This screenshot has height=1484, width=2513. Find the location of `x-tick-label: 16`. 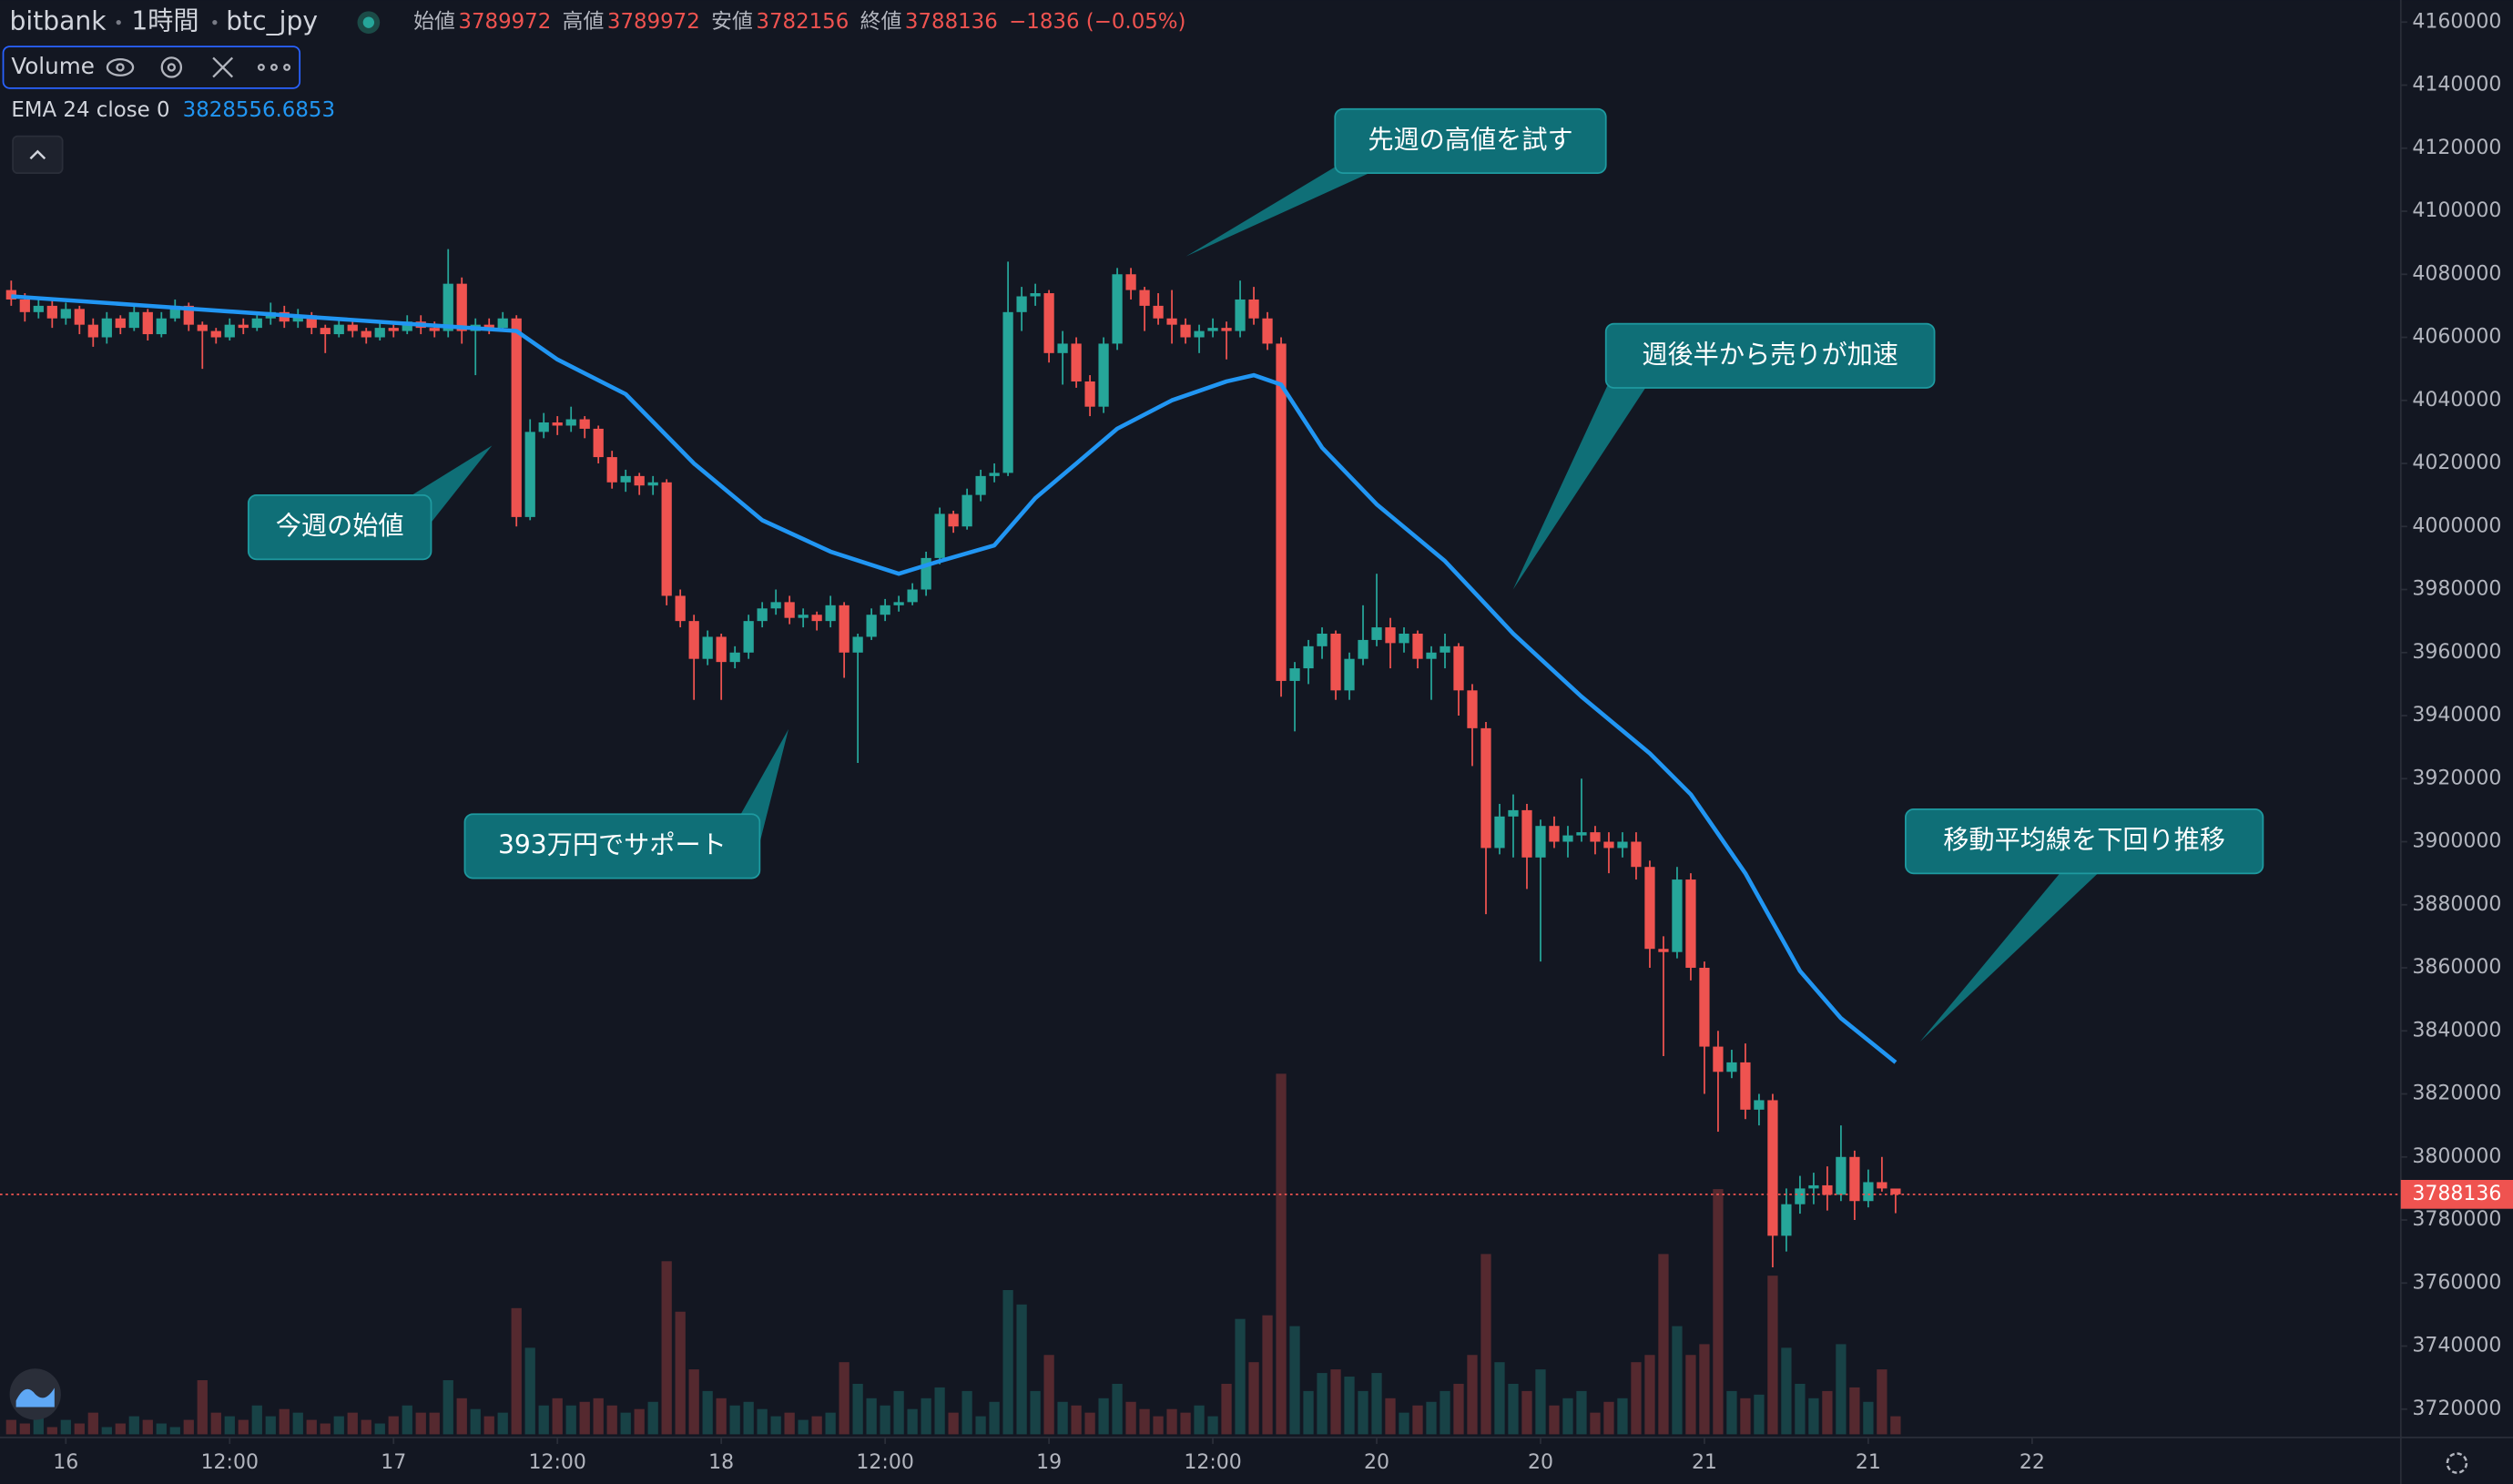

x-tick-label: 16 is located at coordinates (65, 1462).